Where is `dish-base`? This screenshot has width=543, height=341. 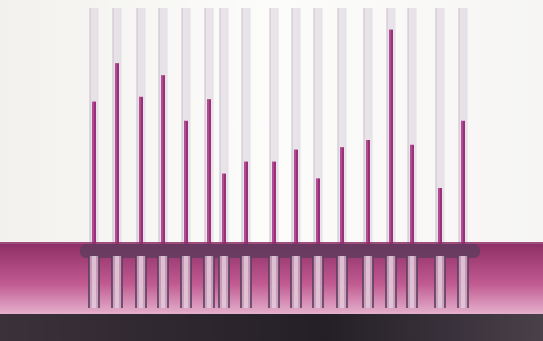
dish-base is located at coordinates (271, 327).